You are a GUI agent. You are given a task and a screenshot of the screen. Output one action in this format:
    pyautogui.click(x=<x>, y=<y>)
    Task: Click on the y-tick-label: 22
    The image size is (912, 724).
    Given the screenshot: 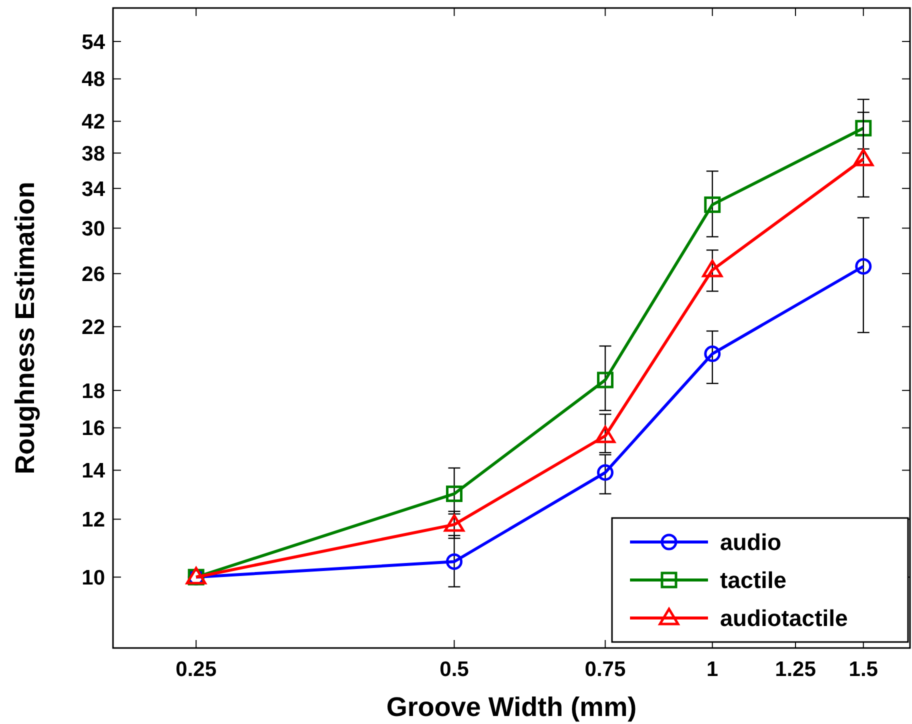 What is the action you would take?
    pyautogui.click(x=93, y=328)
    